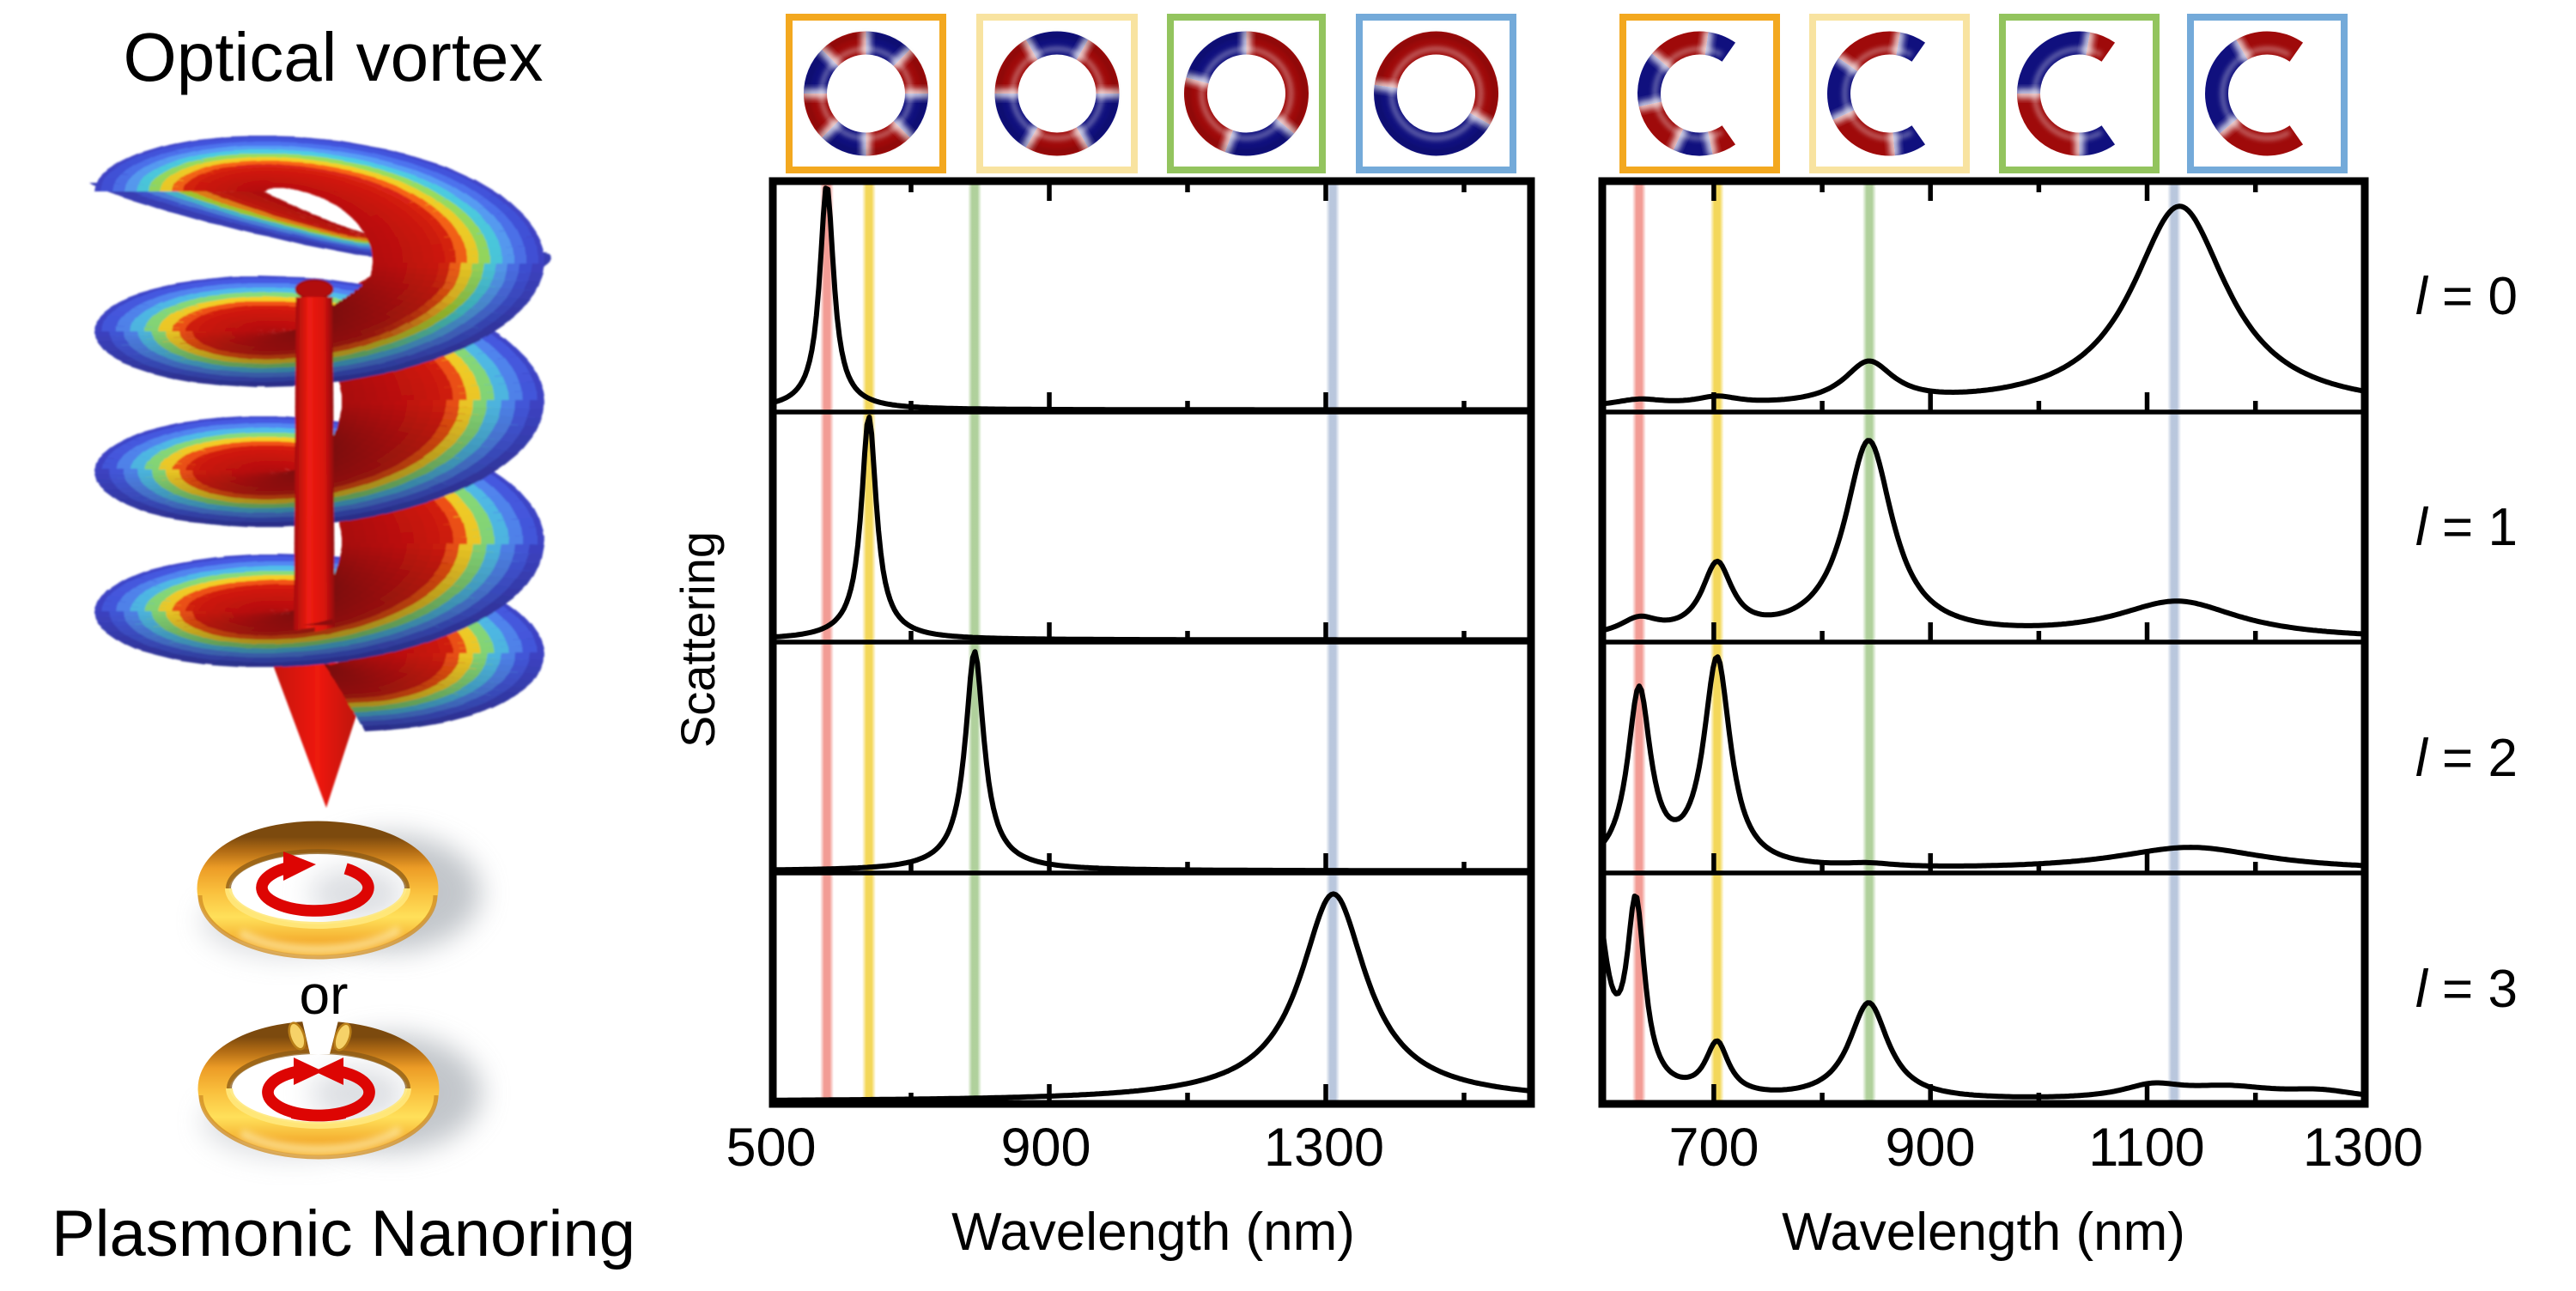 The width and height of the screenshot is (2576, 1291). Describe the element at coordinates (1714, 1148) in the screenshot. I see `svg-text: 700` at that location.